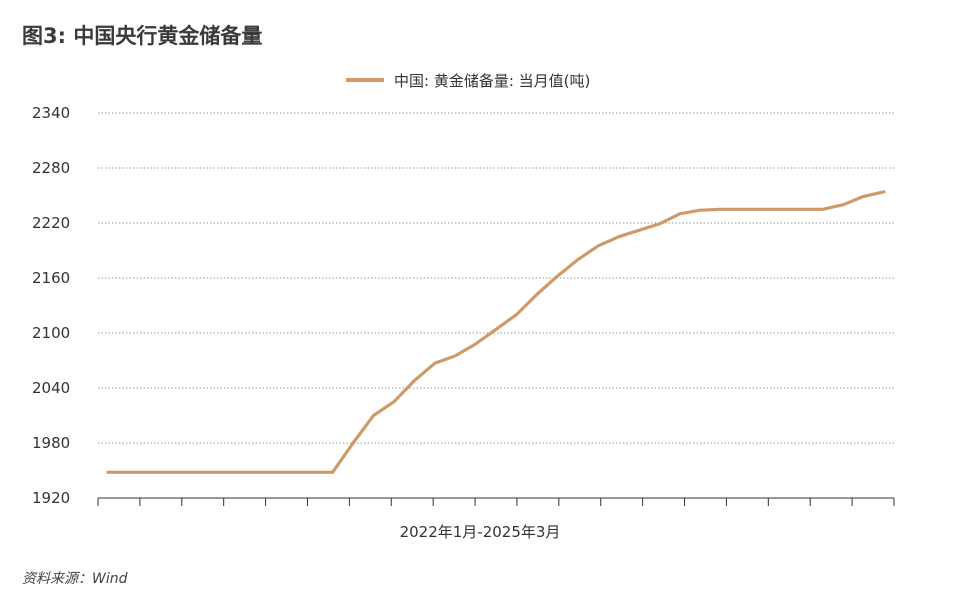 Image resolution: width=960 pixels, height=606 pixels. What do you see at coordinates (51, 168) in the screenshot?
I see `y-tick-label: 2280` at bounding box center [51, 168].